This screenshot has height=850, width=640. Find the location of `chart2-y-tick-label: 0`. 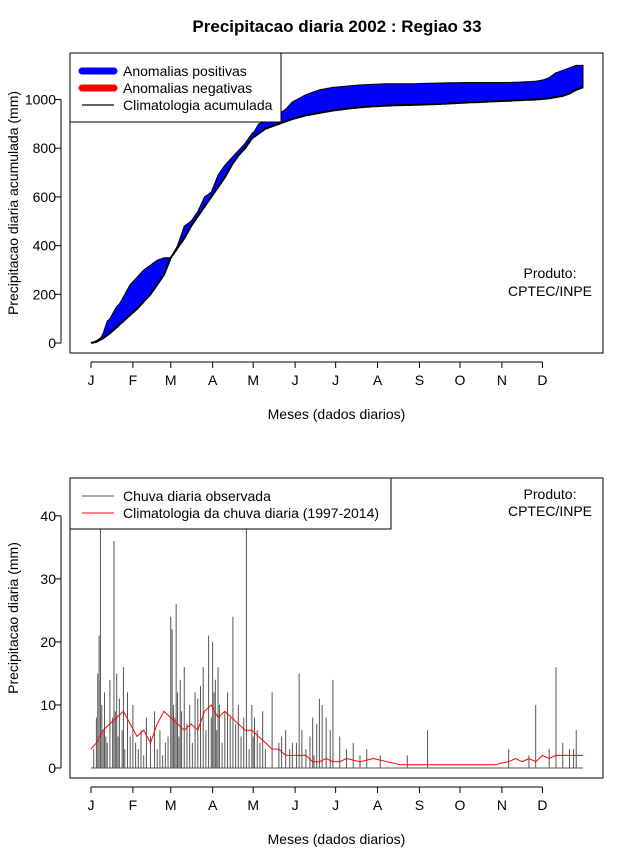

chart2-y-tick-label: 0 is located at coordinates (52, 768).